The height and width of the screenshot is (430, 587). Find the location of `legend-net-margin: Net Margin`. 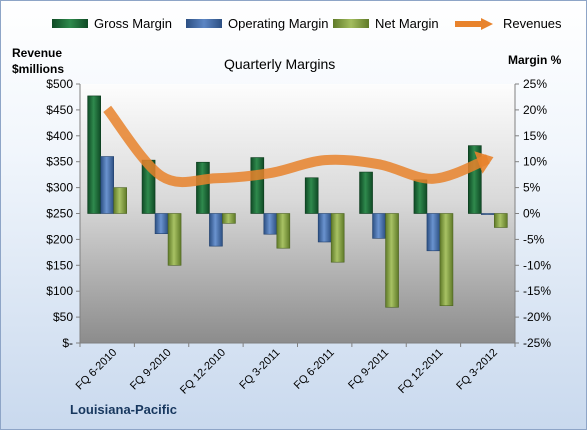

legend-net-margin: Net Margin is located at coordinates (386, 23).